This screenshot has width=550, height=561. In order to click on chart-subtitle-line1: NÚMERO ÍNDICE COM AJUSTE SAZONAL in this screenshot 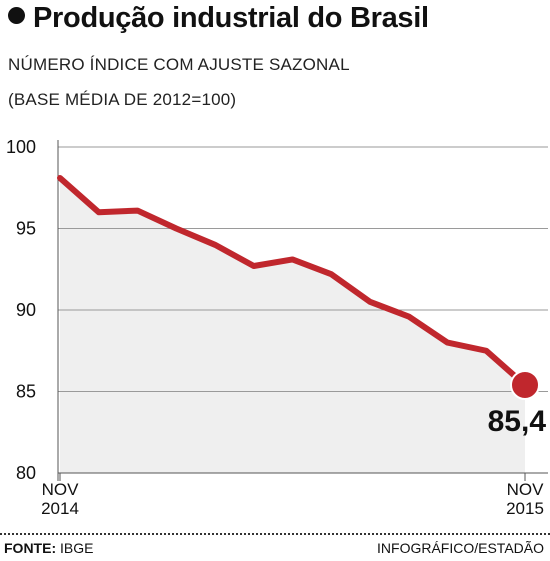, I will do `click(179, 64)`.